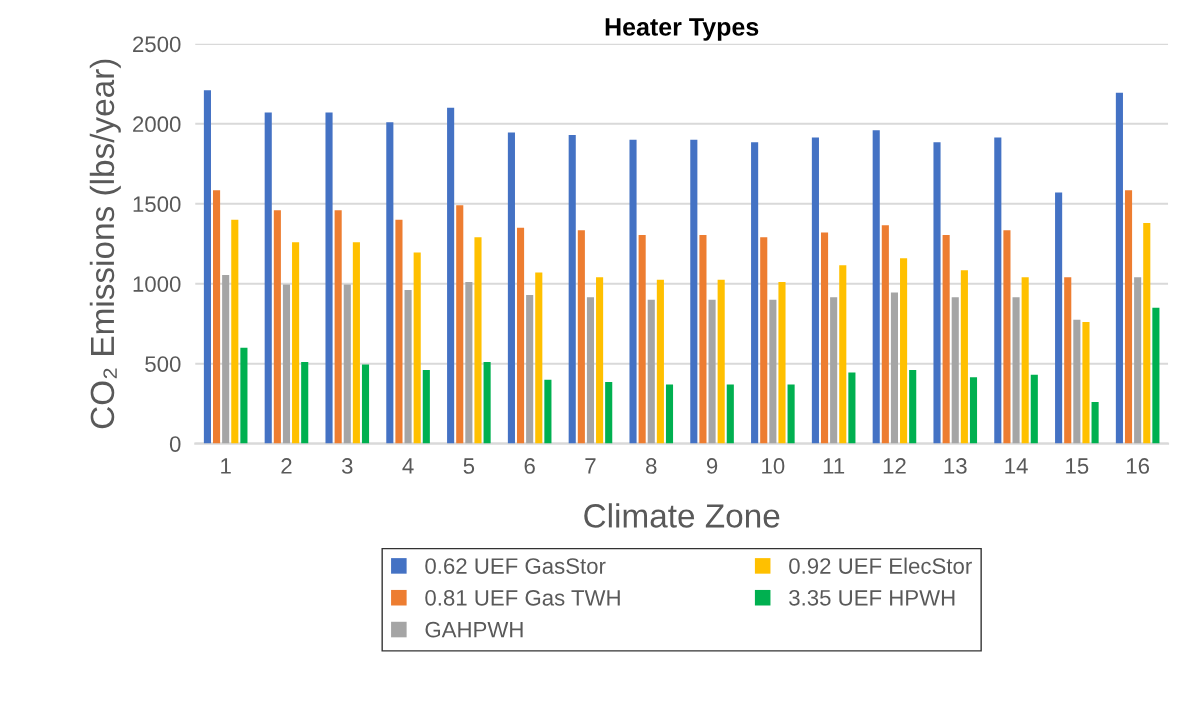 Image resolution: width=1198 pixels, height=719 pixels. I want to click on y-axis-title: CO₂ Emissions (lbs/year), so click(105, 244).